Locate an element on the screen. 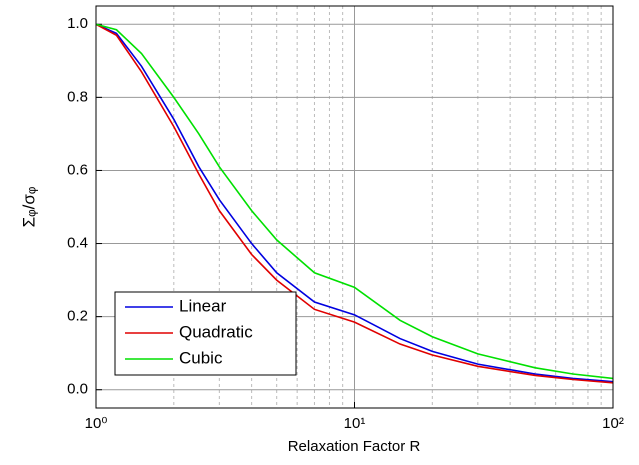  y-tick-label: 0.4 is located at coordinates (77, 243).